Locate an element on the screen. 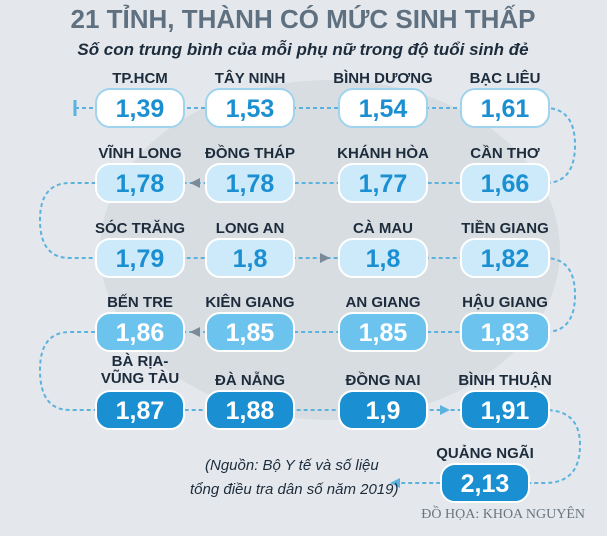  value: 1,77 is located at coordinates (383, 184).